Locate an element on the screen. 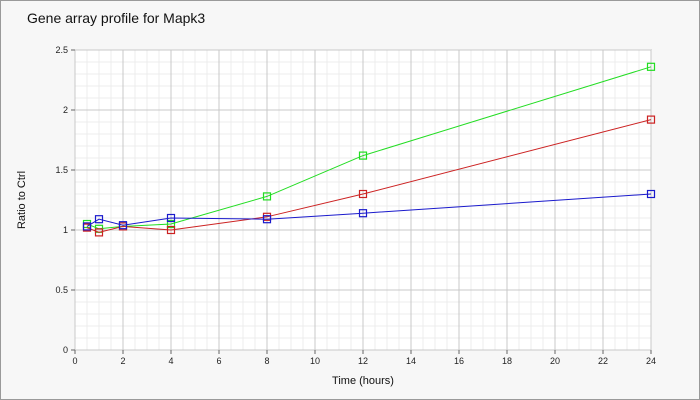 The width and height of the screenshot is (700, 400). x-tick-label: 24 is located at coordinates (651, 361).